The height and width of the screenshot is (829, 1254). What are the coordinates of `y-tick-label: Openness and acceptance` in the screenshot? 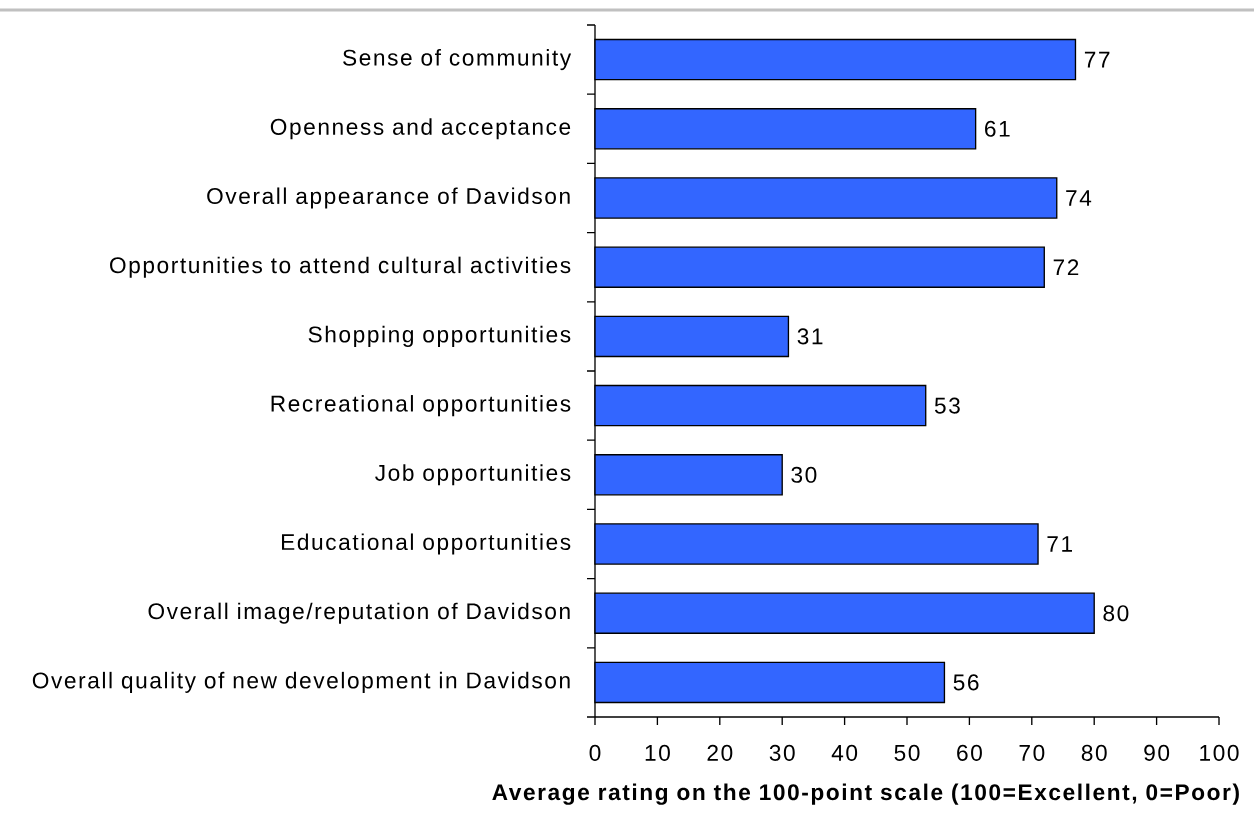 It's located at (420, 129).